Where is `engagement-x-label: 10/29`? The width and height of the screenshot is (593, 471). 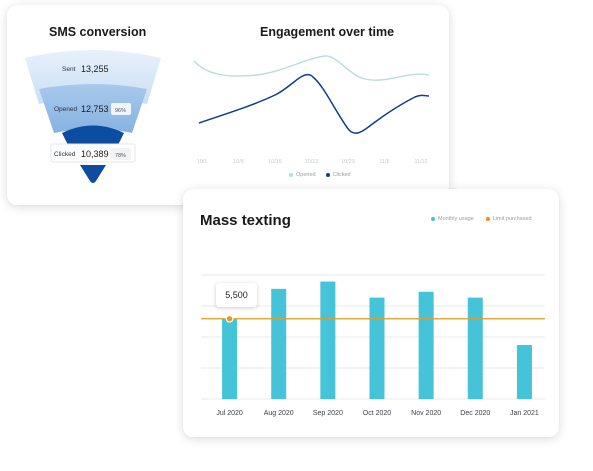
engagement-x-label: 10/29 is located at coordinates (348, 162).